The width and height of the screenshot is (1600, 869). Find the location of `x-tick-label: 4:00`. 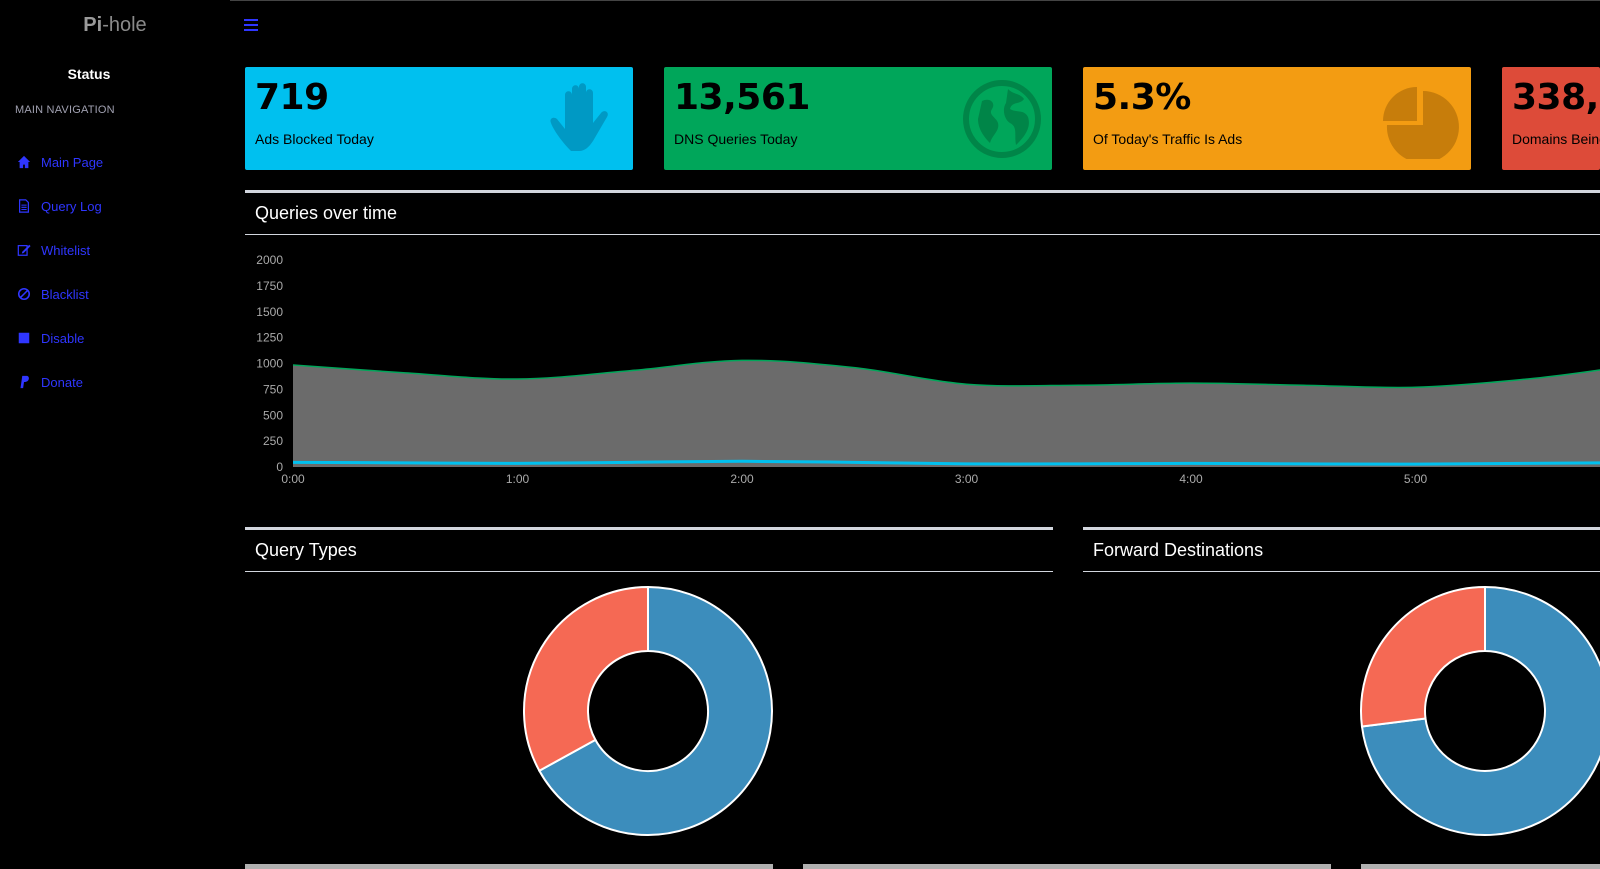

x-tick-label: 4:00 is located at coordinates (1191, 479).